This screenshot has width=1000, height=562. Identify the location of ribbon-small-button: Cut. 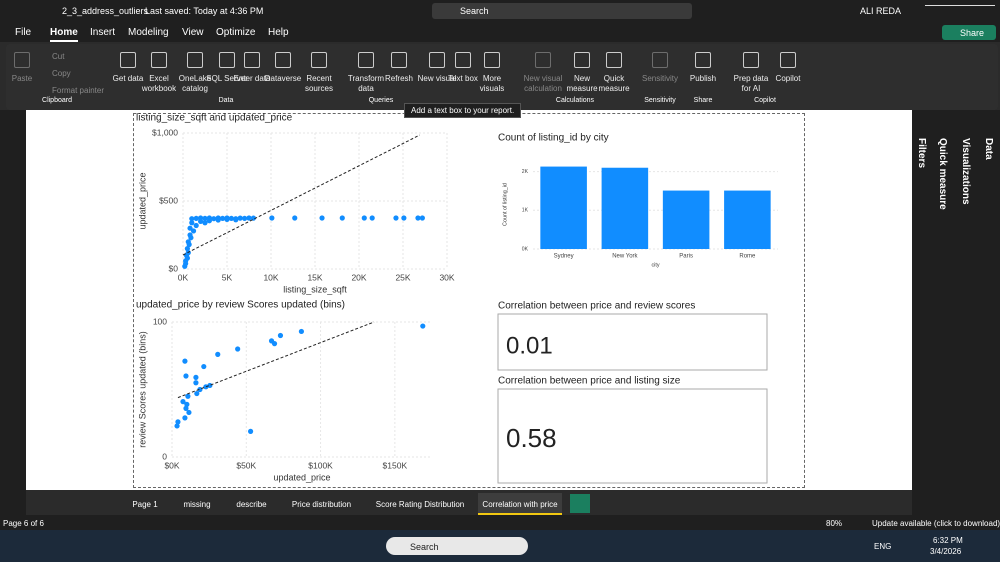
(58, 56).